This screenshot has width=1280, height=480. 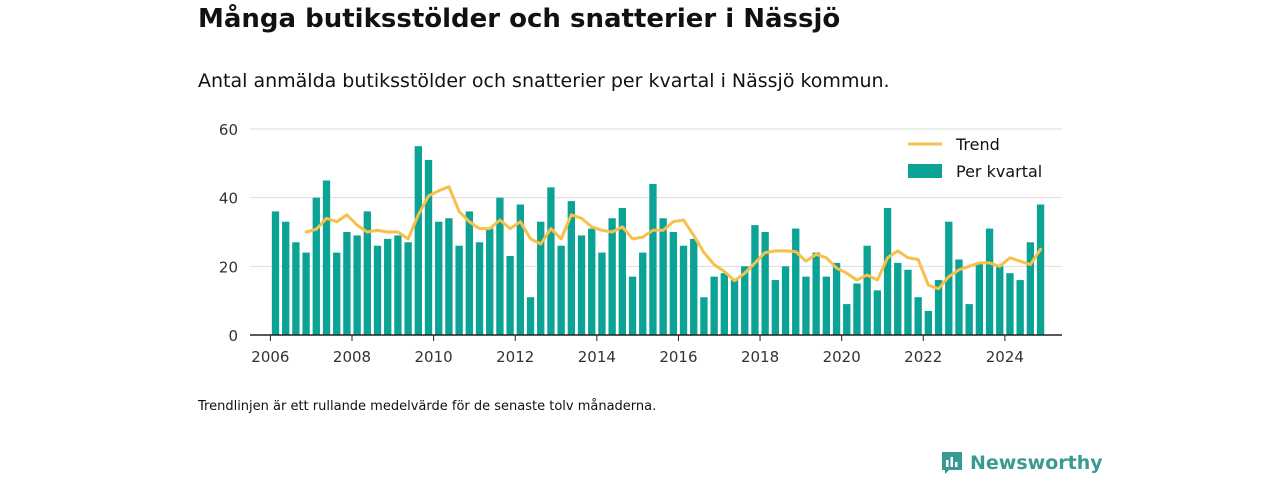 I want to click on y-tick-label: 60, so click(x=228, y=130).